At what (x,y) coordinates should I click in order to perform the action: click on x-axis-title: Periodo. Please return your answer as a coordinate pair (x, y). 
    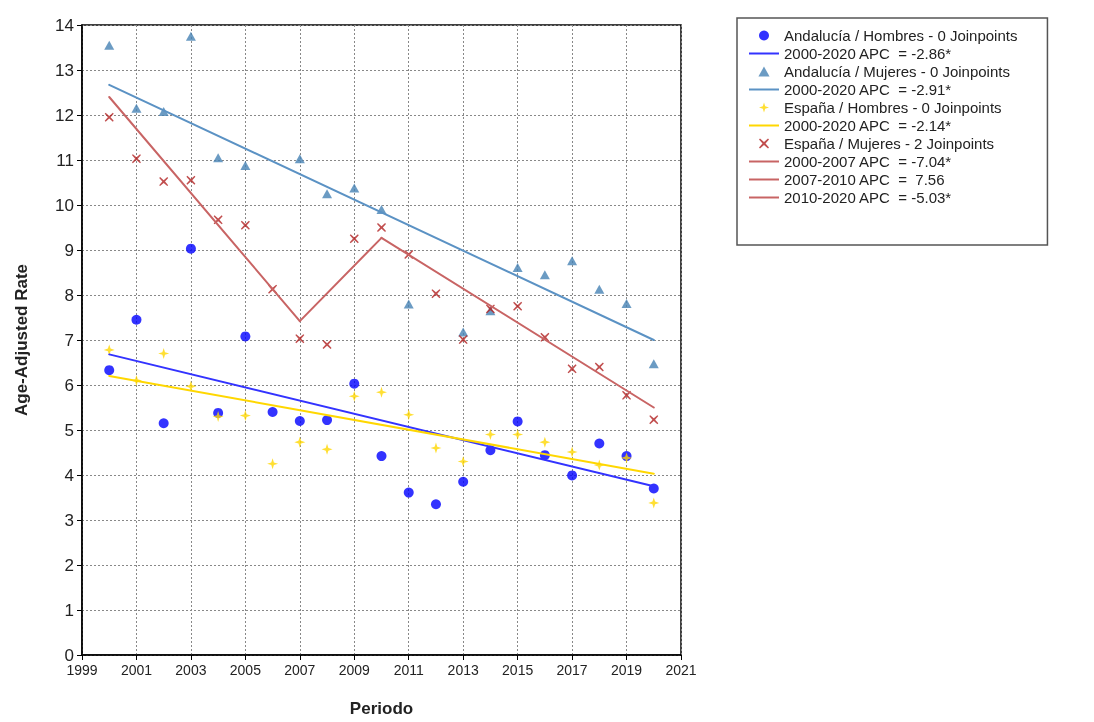
    Looking at the image, I should click on (381, 708).